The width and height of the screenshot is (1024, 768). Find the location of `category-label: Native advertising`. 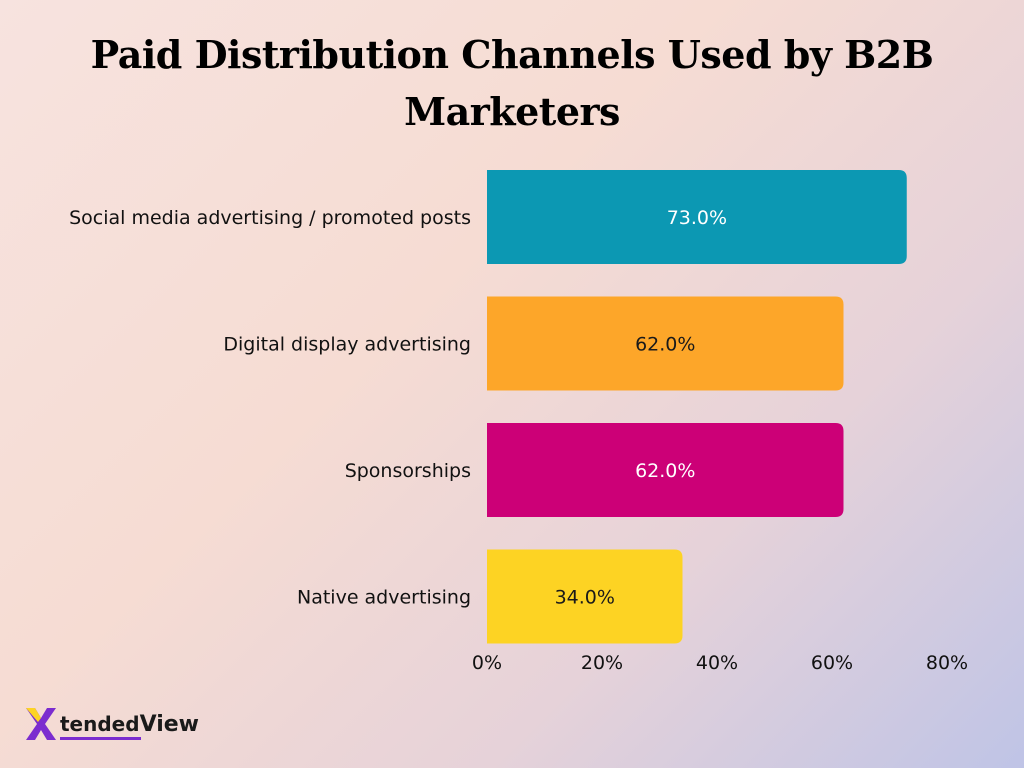

category-label: Native advertising is located at coordinates (384, 598).